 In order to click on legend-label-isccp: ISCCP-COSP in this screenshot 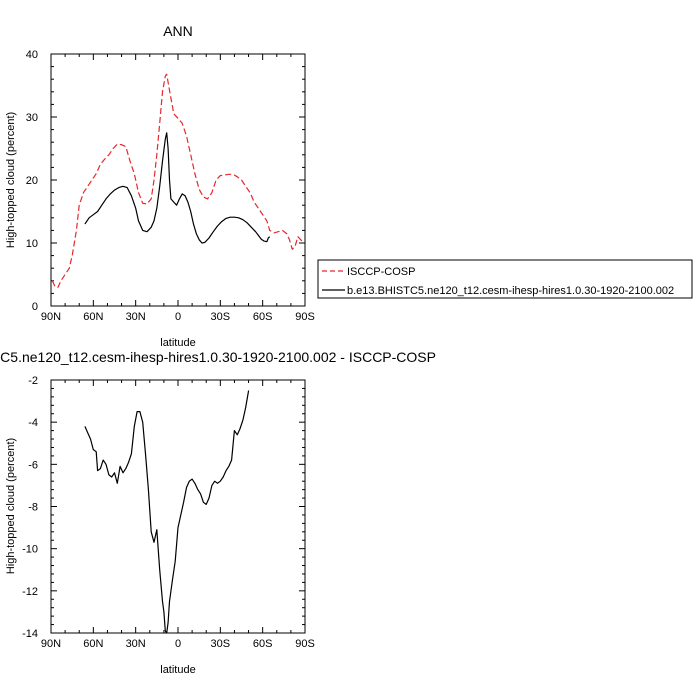, I will do `click(381, 272)`.